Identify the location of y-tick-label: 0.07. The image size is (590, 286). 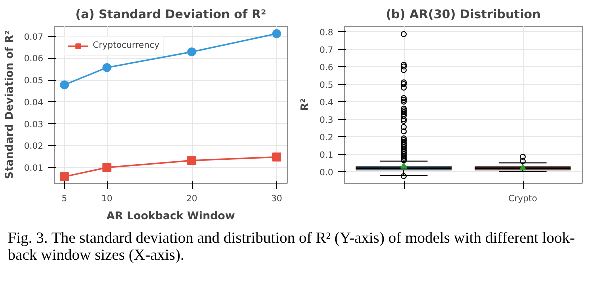
(34, 37).